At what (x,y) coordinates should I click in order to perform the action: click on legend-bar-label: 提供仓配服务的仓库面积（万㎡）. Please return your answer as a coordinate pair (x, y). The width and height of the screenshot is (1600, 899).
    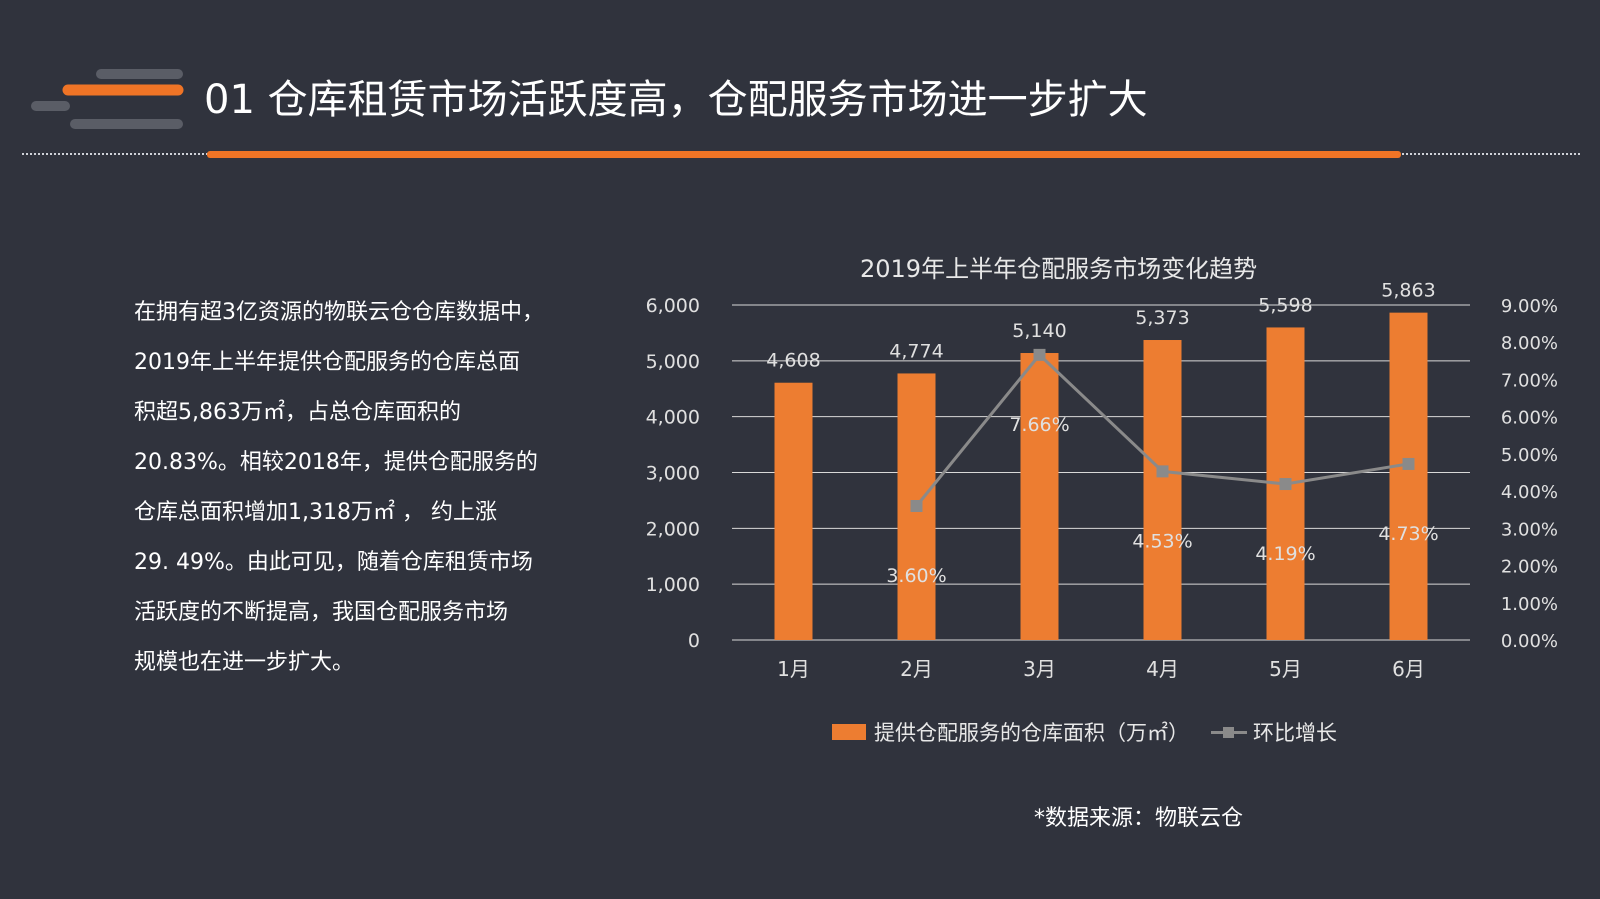
    Looking at the image, I should click on (1031, 733).